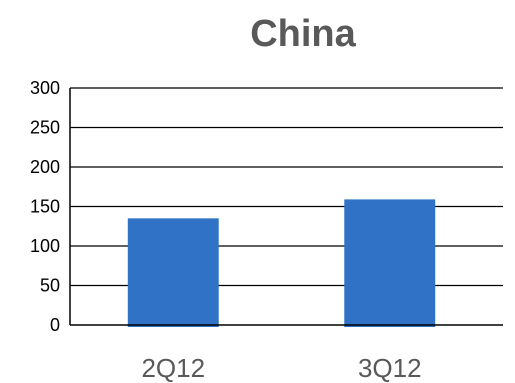 The width and height of the screenshot is (515, 383). Describe the element at coordinates (173, 272) in the screenshot. I see `bar-2Q12` at that location.